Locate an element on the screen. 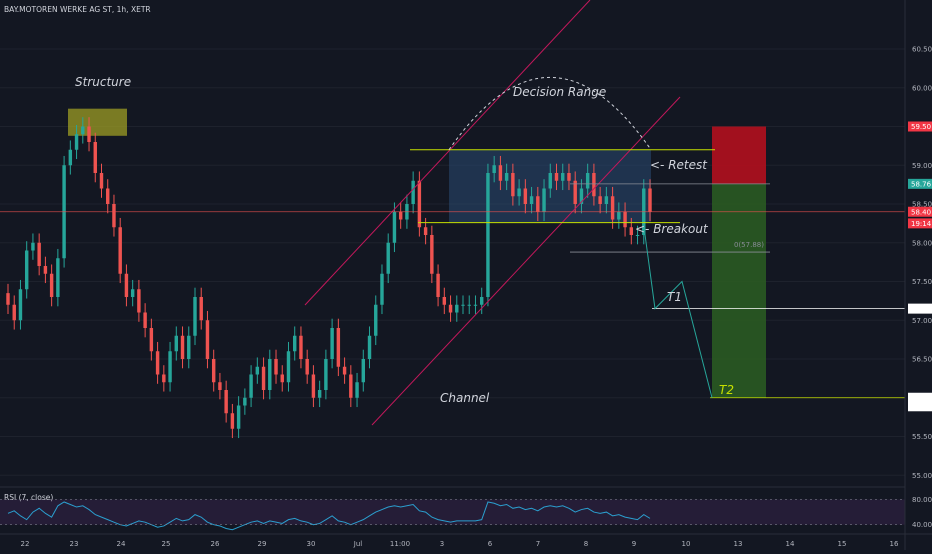 Image resolution: width=932 pixels, height=554 pixels. rsi-panel: RSI (7, close) is located at coordinates (452, 508).